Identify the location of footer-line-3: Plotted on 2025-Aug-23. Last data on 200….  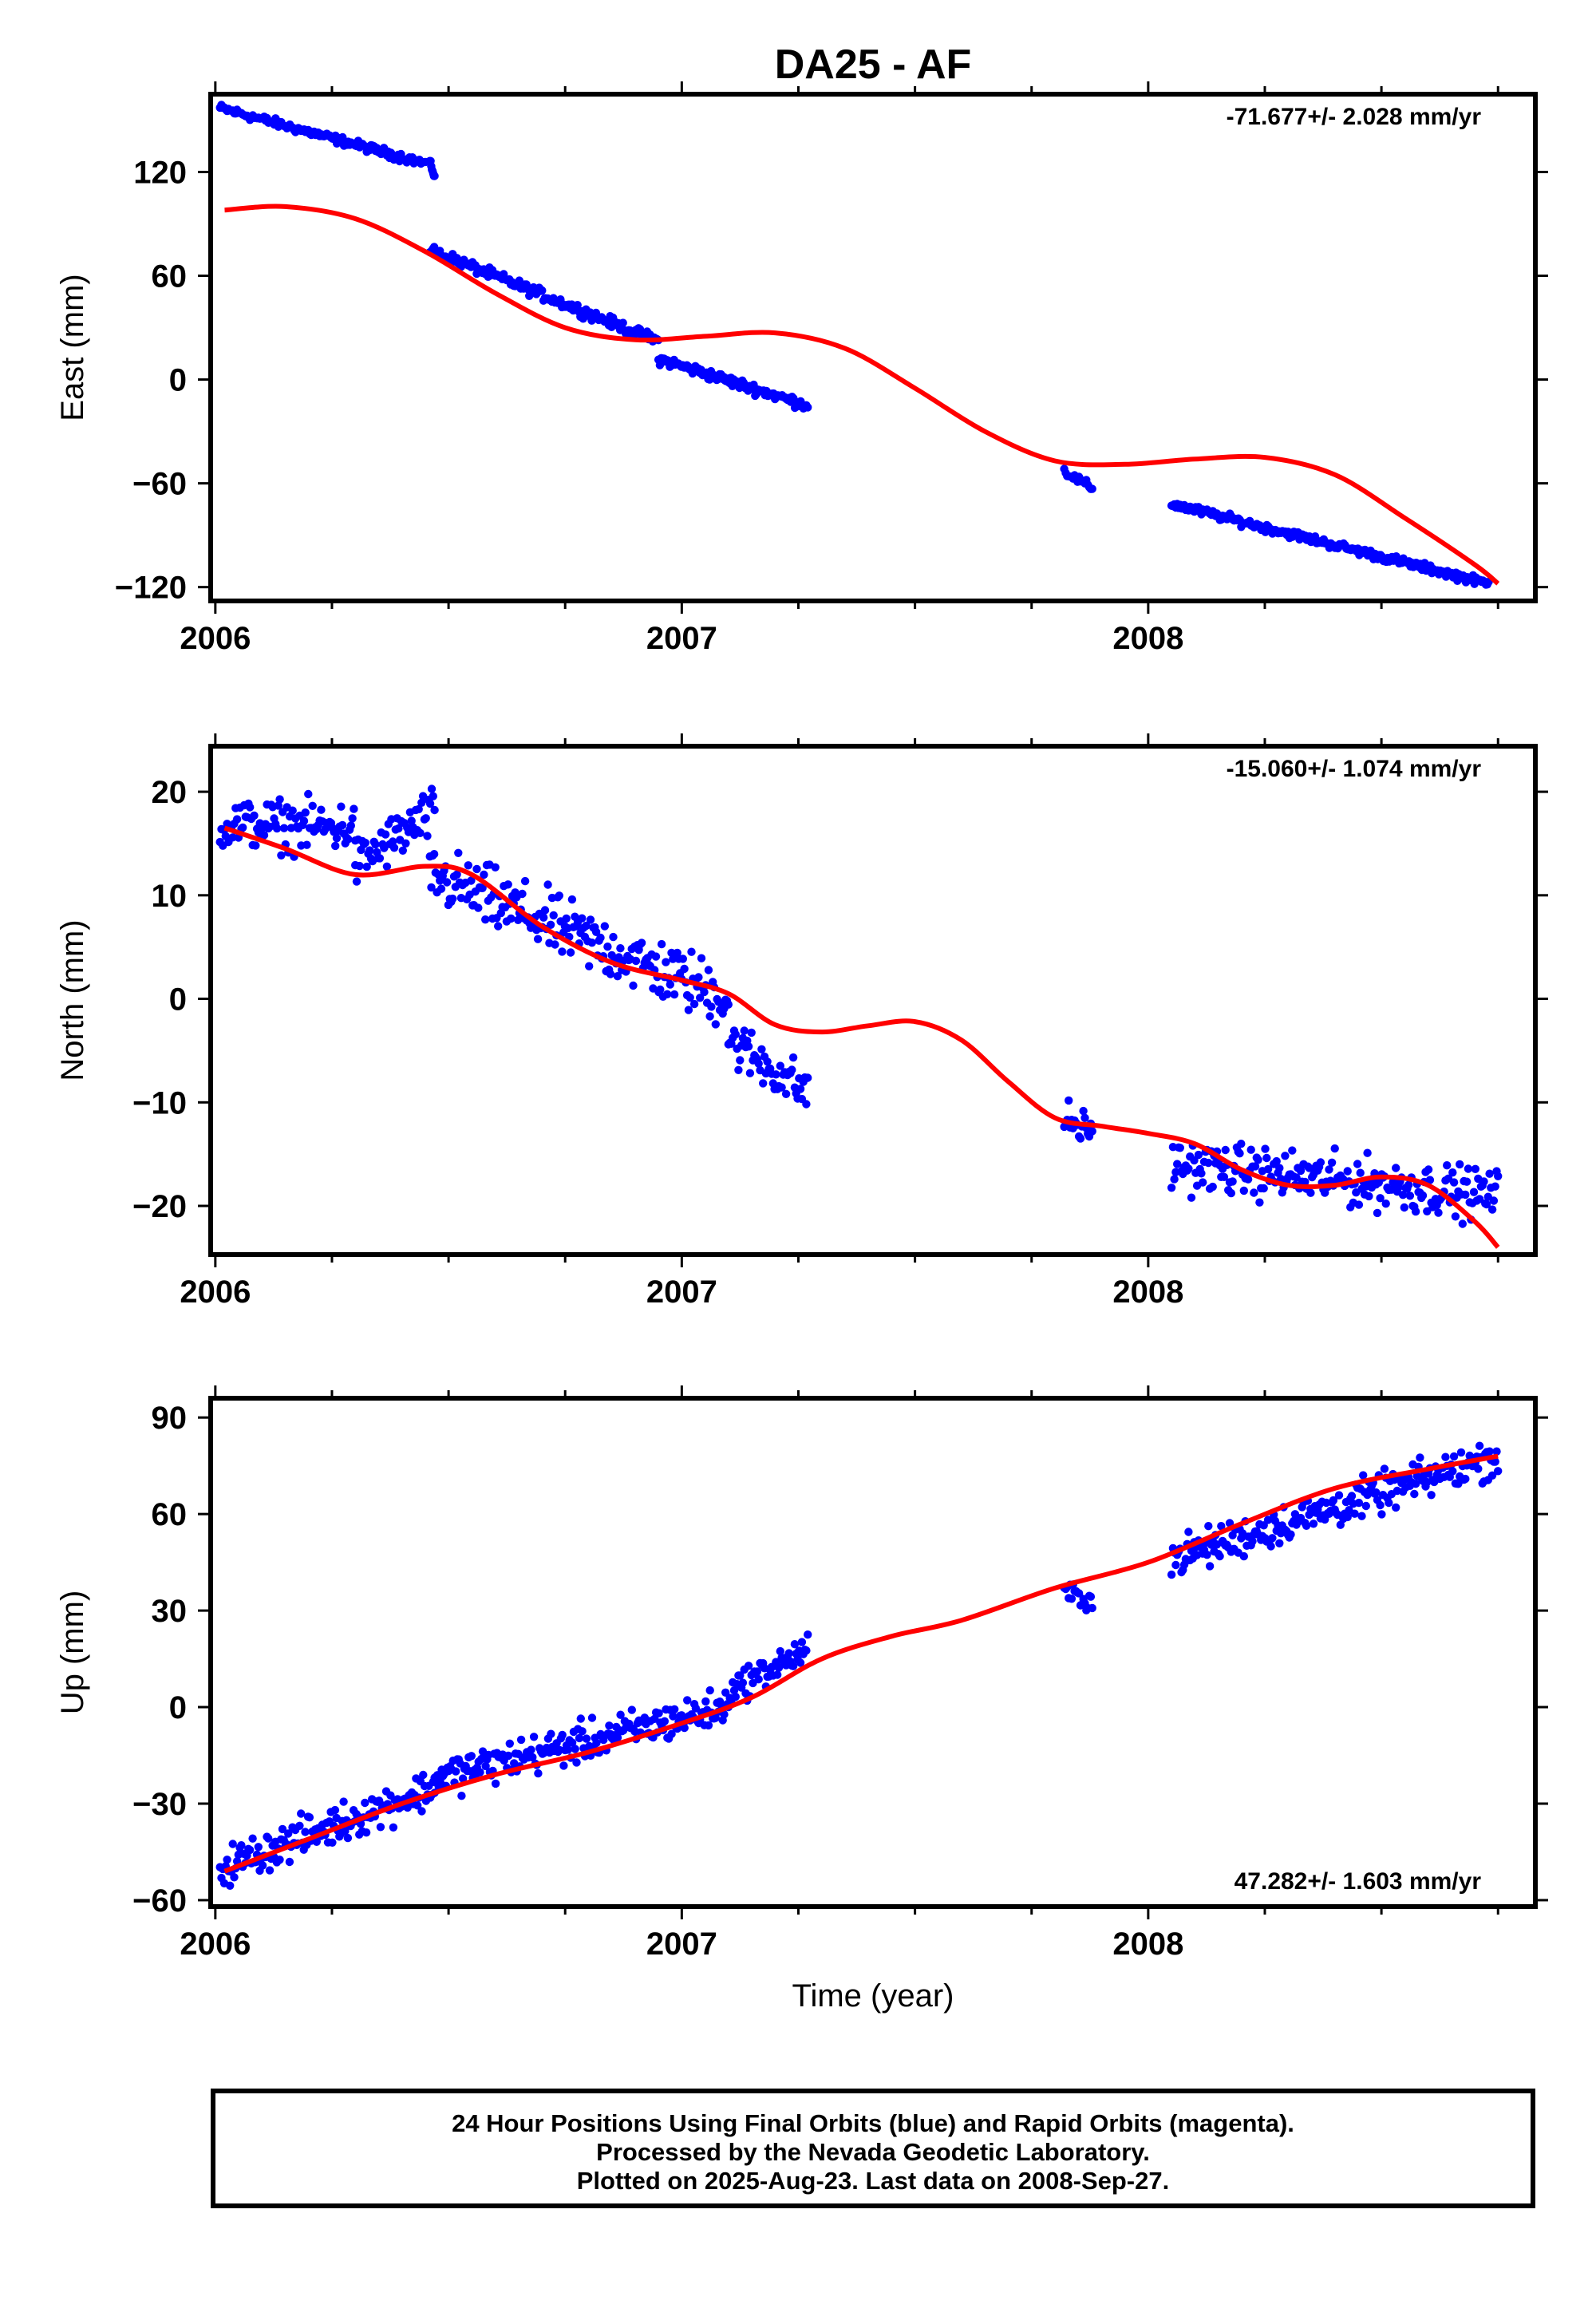
(873, 2181).